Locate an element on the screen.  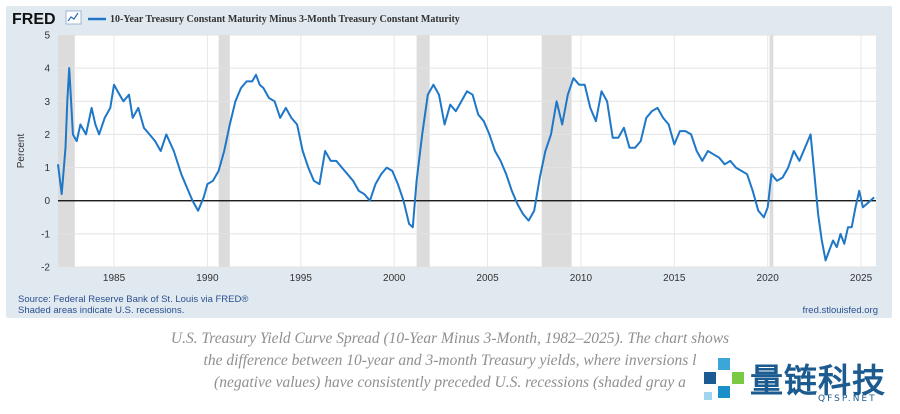
site-link: fred.stlouisfed.org is located at coordinates (840, 310).